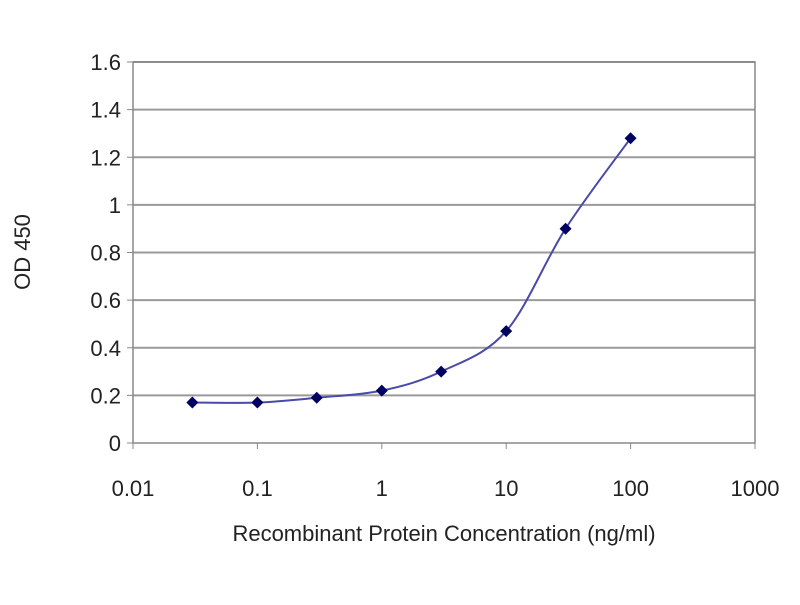 The image size is (800, 605). I want to click on y-axis-label: OD 450, so click(22, 252).